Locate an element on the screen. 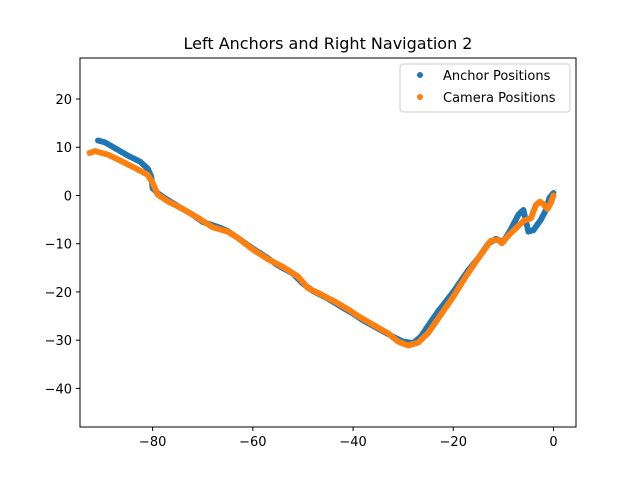 The height and width of the screenshot is (480, 640). legend: Anchor Positions Camera Positions is located at coordinates (485, 88).